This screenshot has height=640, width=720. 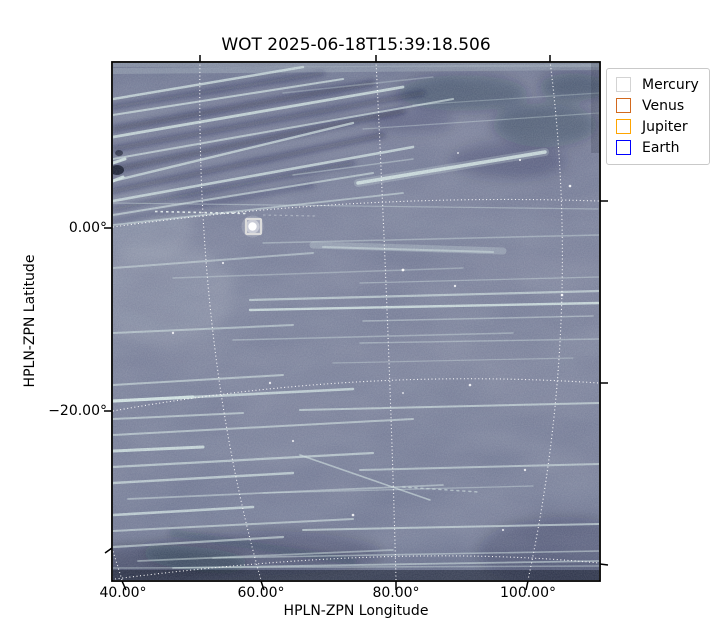 What do you see at coordinates (623, 147) in the screenshot?
I see `earth-swatch-icon` at bounding box center [623, 147].